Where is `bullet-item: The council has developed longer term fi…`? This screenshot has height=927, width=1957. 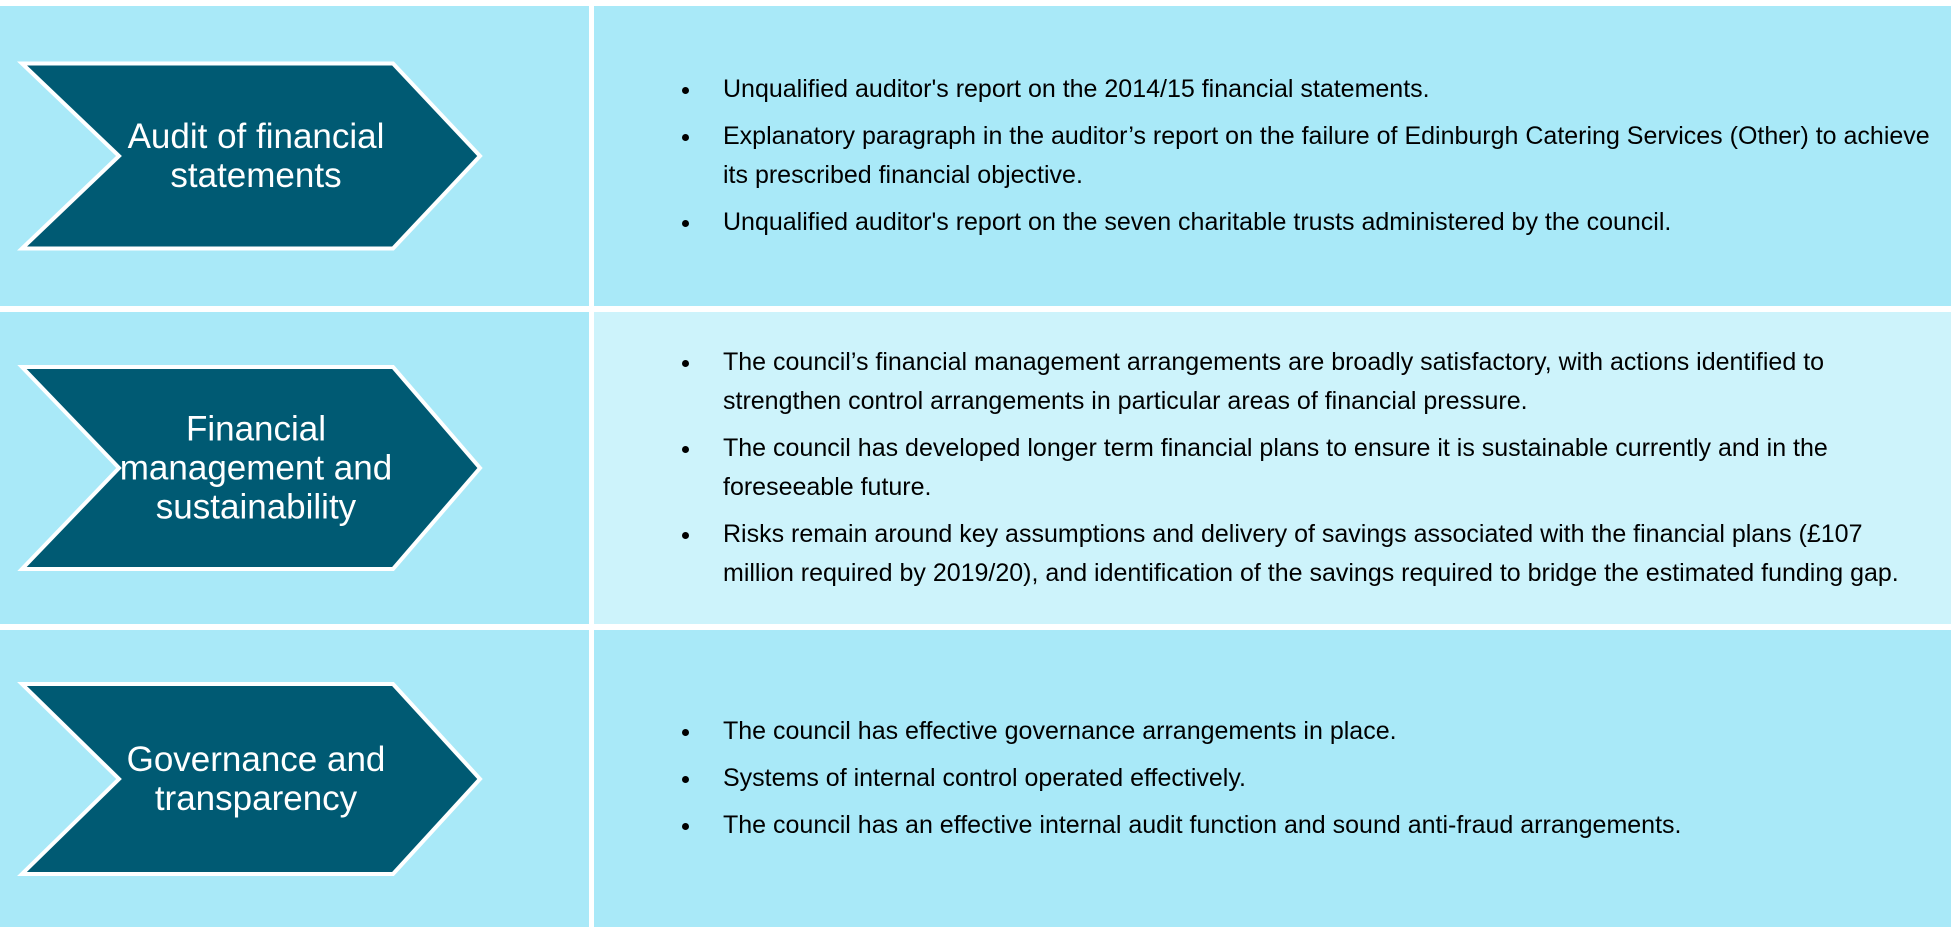 bullet-item: The council has developed longer term fi… is located at coordinates (1317, 468).